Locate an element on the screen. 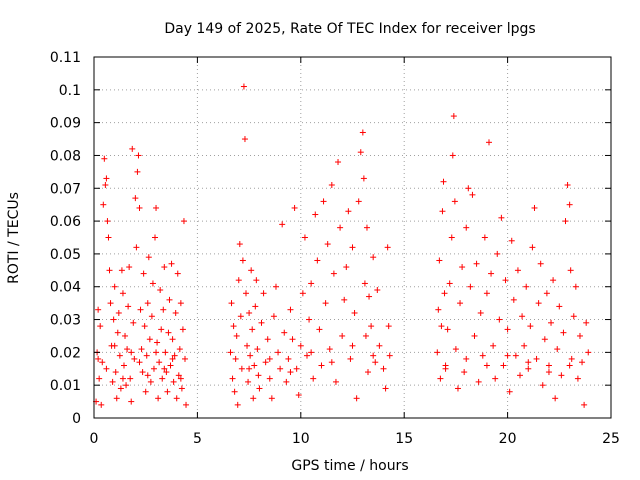 This screenshot has height=480, width=640. y-axis-label: ROTI / TECUs is located at coordinates (14, 238).